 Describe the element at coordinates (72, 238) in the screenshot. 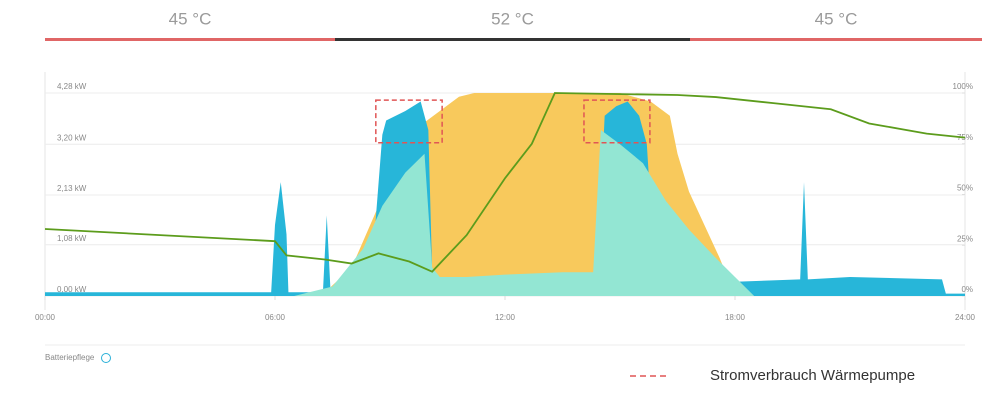

I see `y-tick-label: 1,08 kW` at that location.